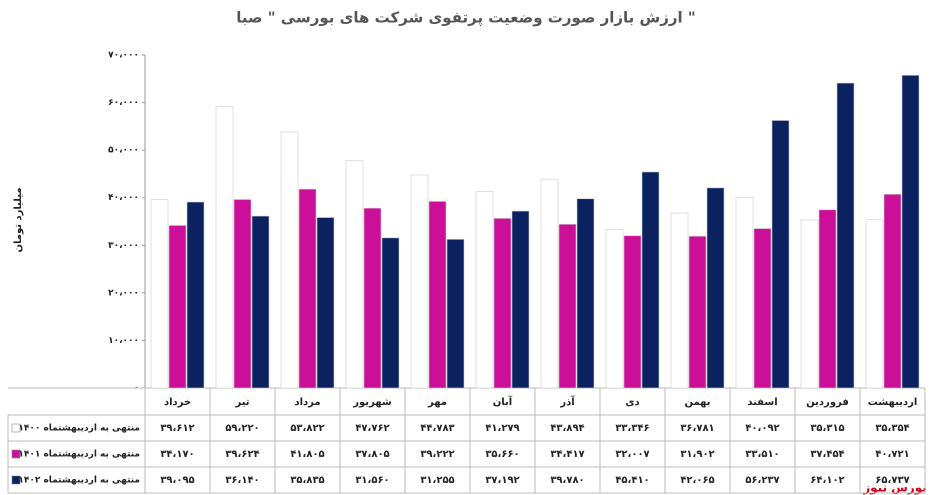 This screenshot has height=495, width=932. I want to click on value-label: ۵۹،۲۲۰, so click(242, 428).